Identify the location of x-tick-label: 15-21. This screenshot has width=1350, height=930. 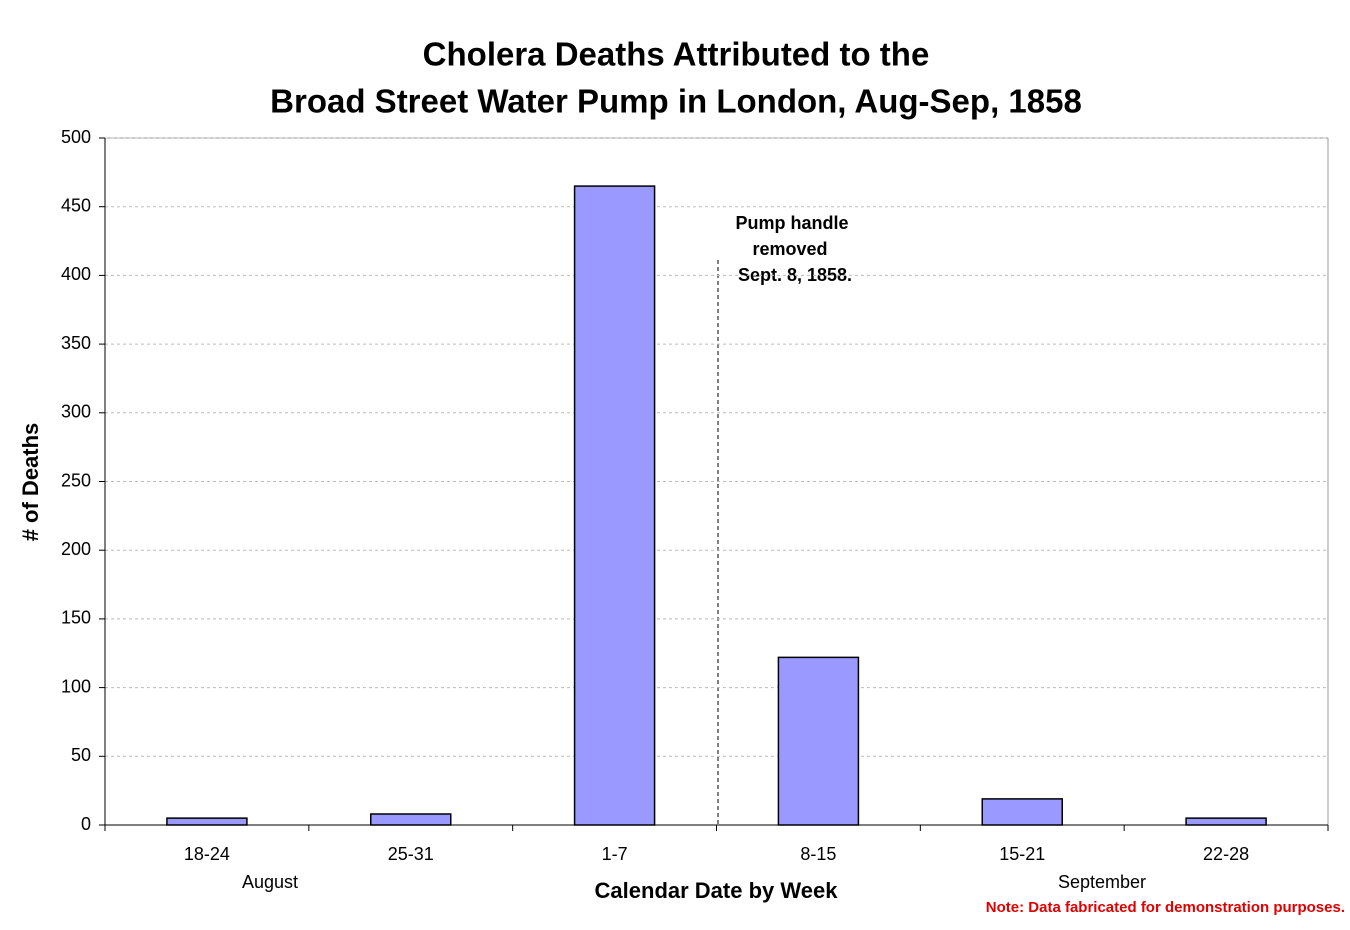
(1022, 854).